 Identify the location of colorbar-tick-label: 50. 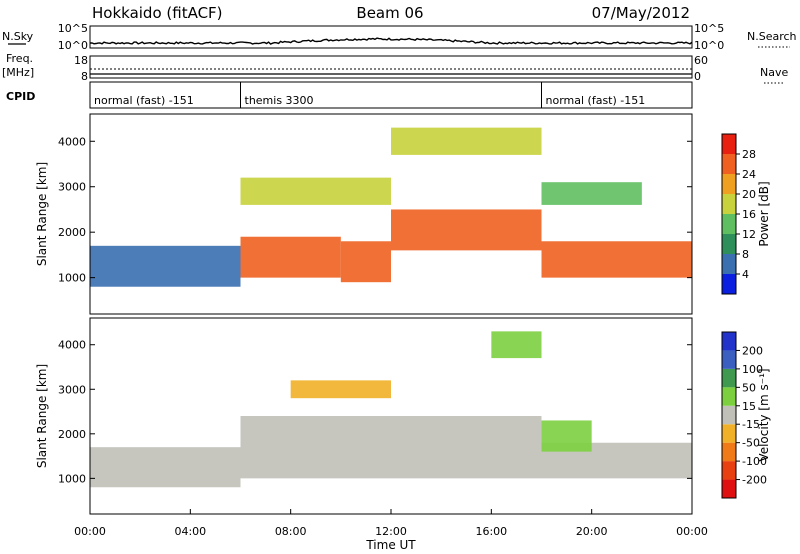
(749, 387).